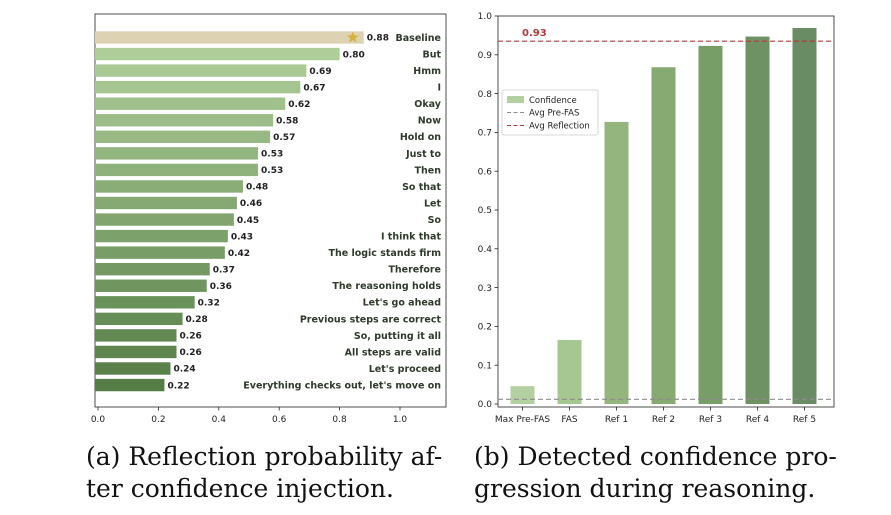  What do you see at coordinates (405, 369) in the screenshot?
I see `category-label-20: Let's proceed` at bounding box center [405, 369].